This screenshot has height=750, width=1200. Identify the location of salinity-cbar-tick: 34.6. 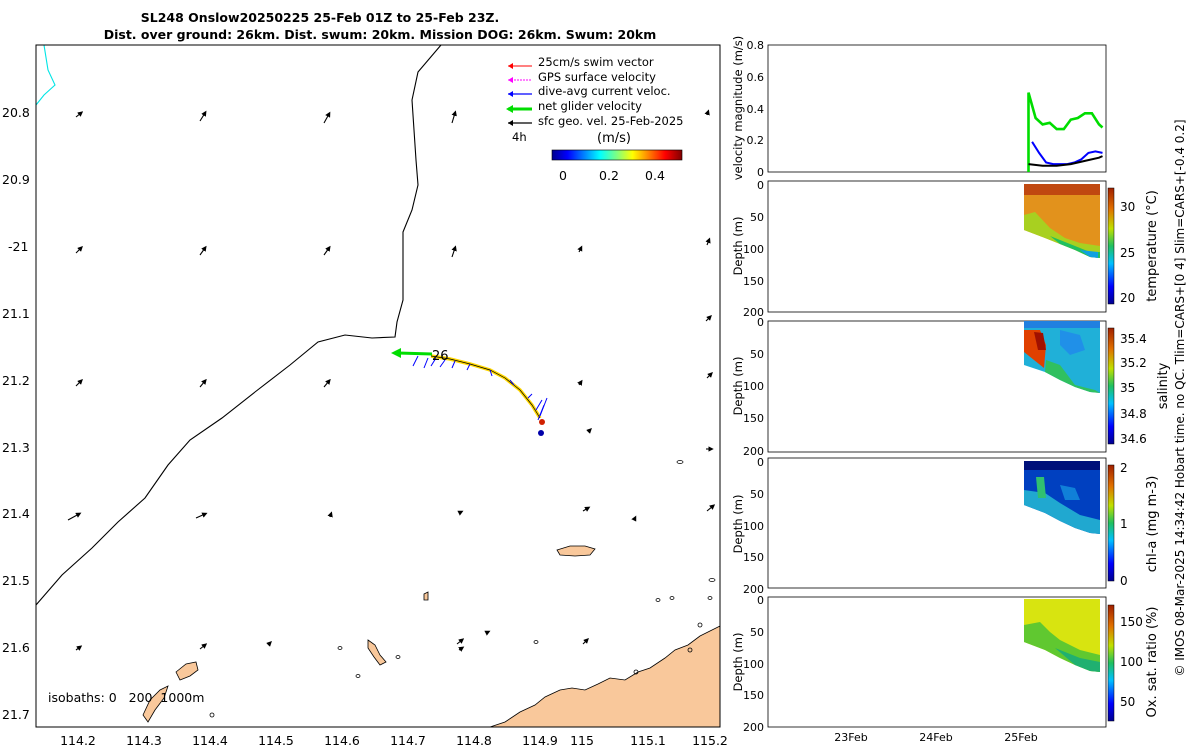
(1133, 439).